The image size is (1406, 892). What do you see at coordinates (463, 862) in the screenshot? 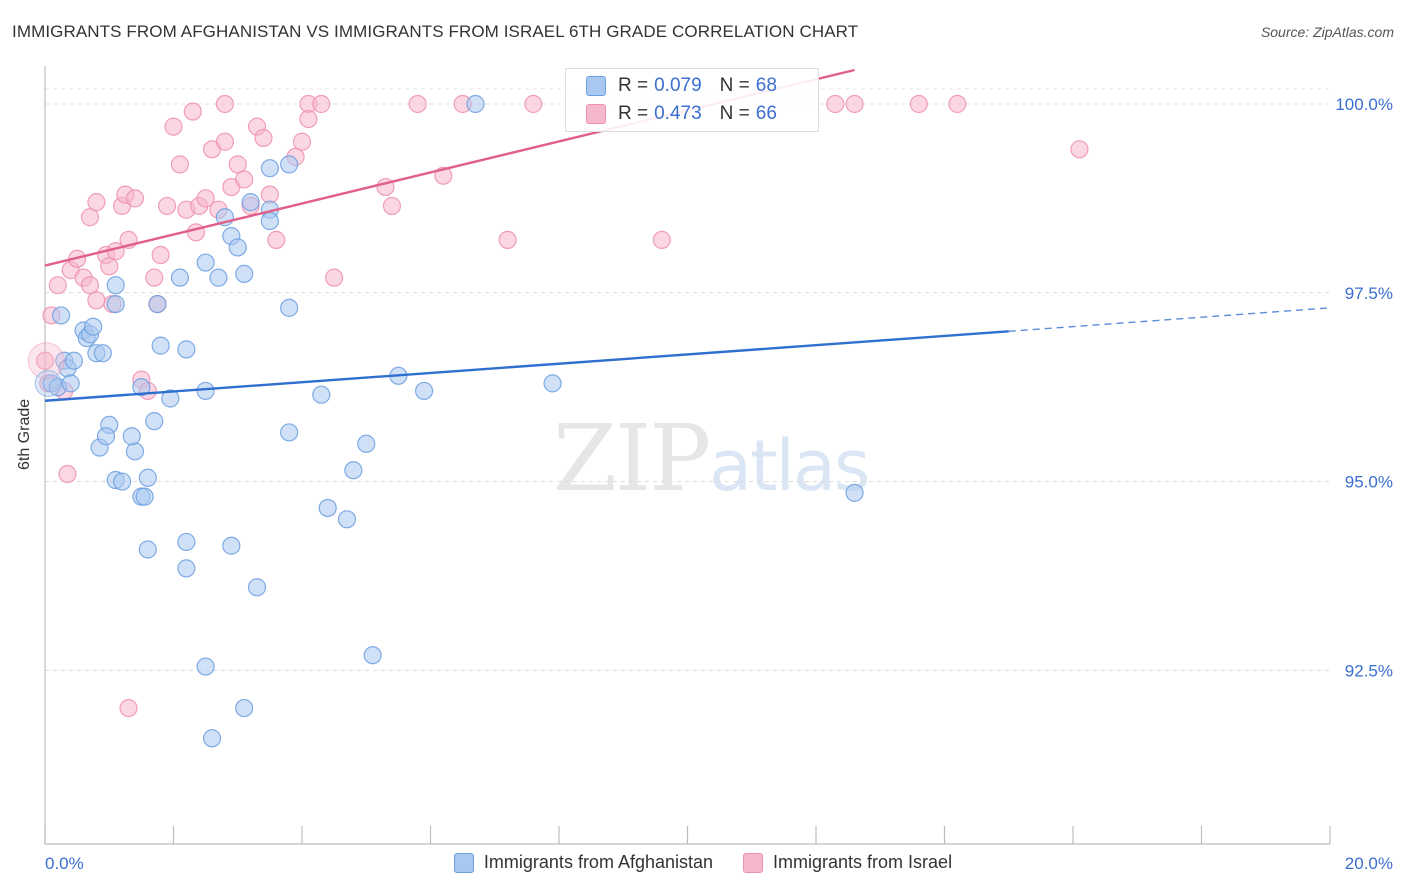
I see `legend-swatch-afghanistan` at bounding box center [463, 862].